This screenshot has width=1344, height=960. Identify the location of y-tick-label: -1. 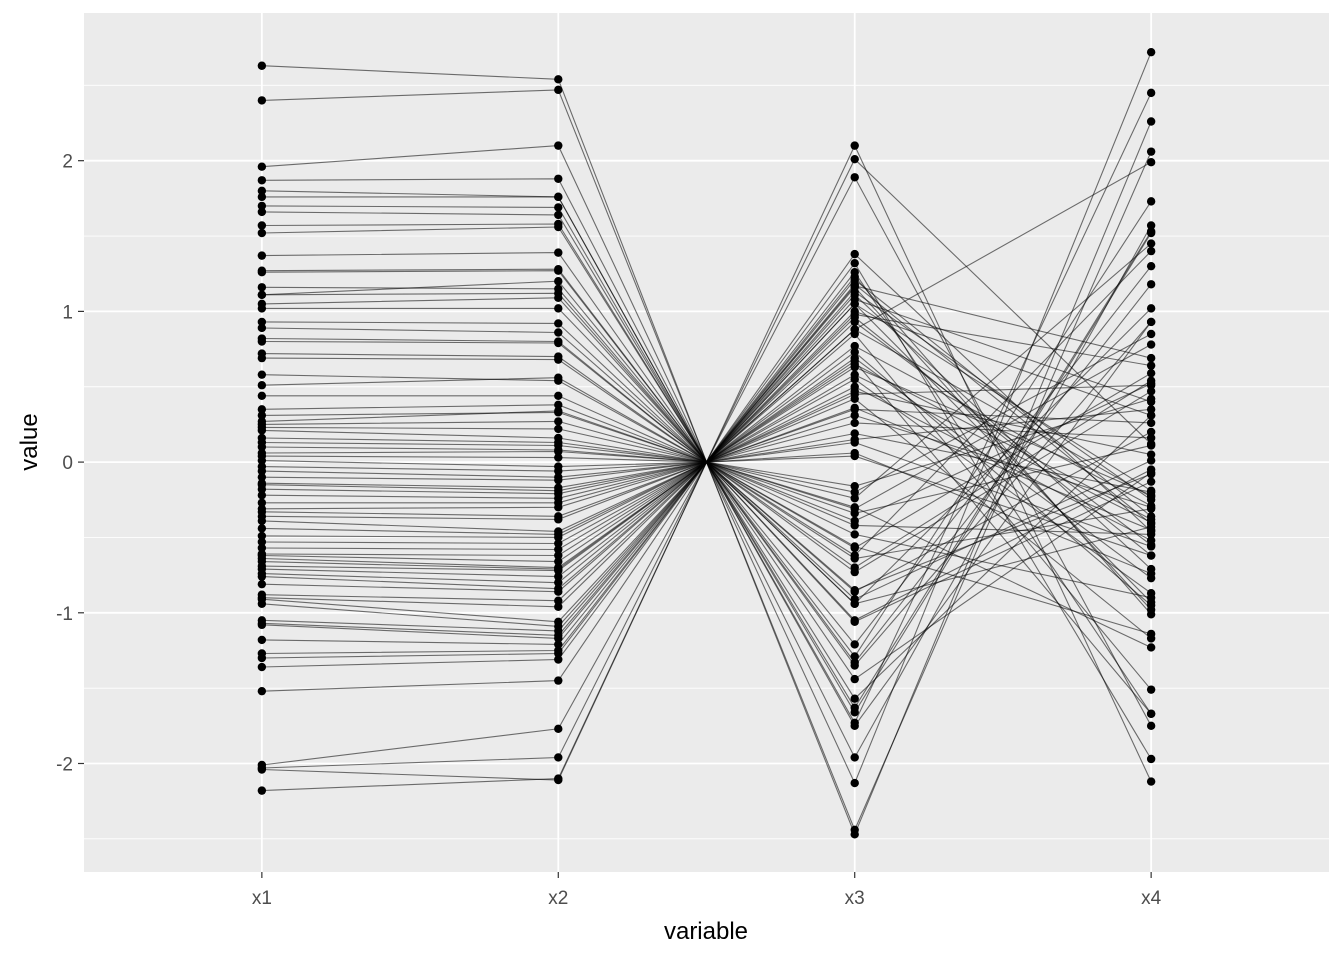
(64, 614).